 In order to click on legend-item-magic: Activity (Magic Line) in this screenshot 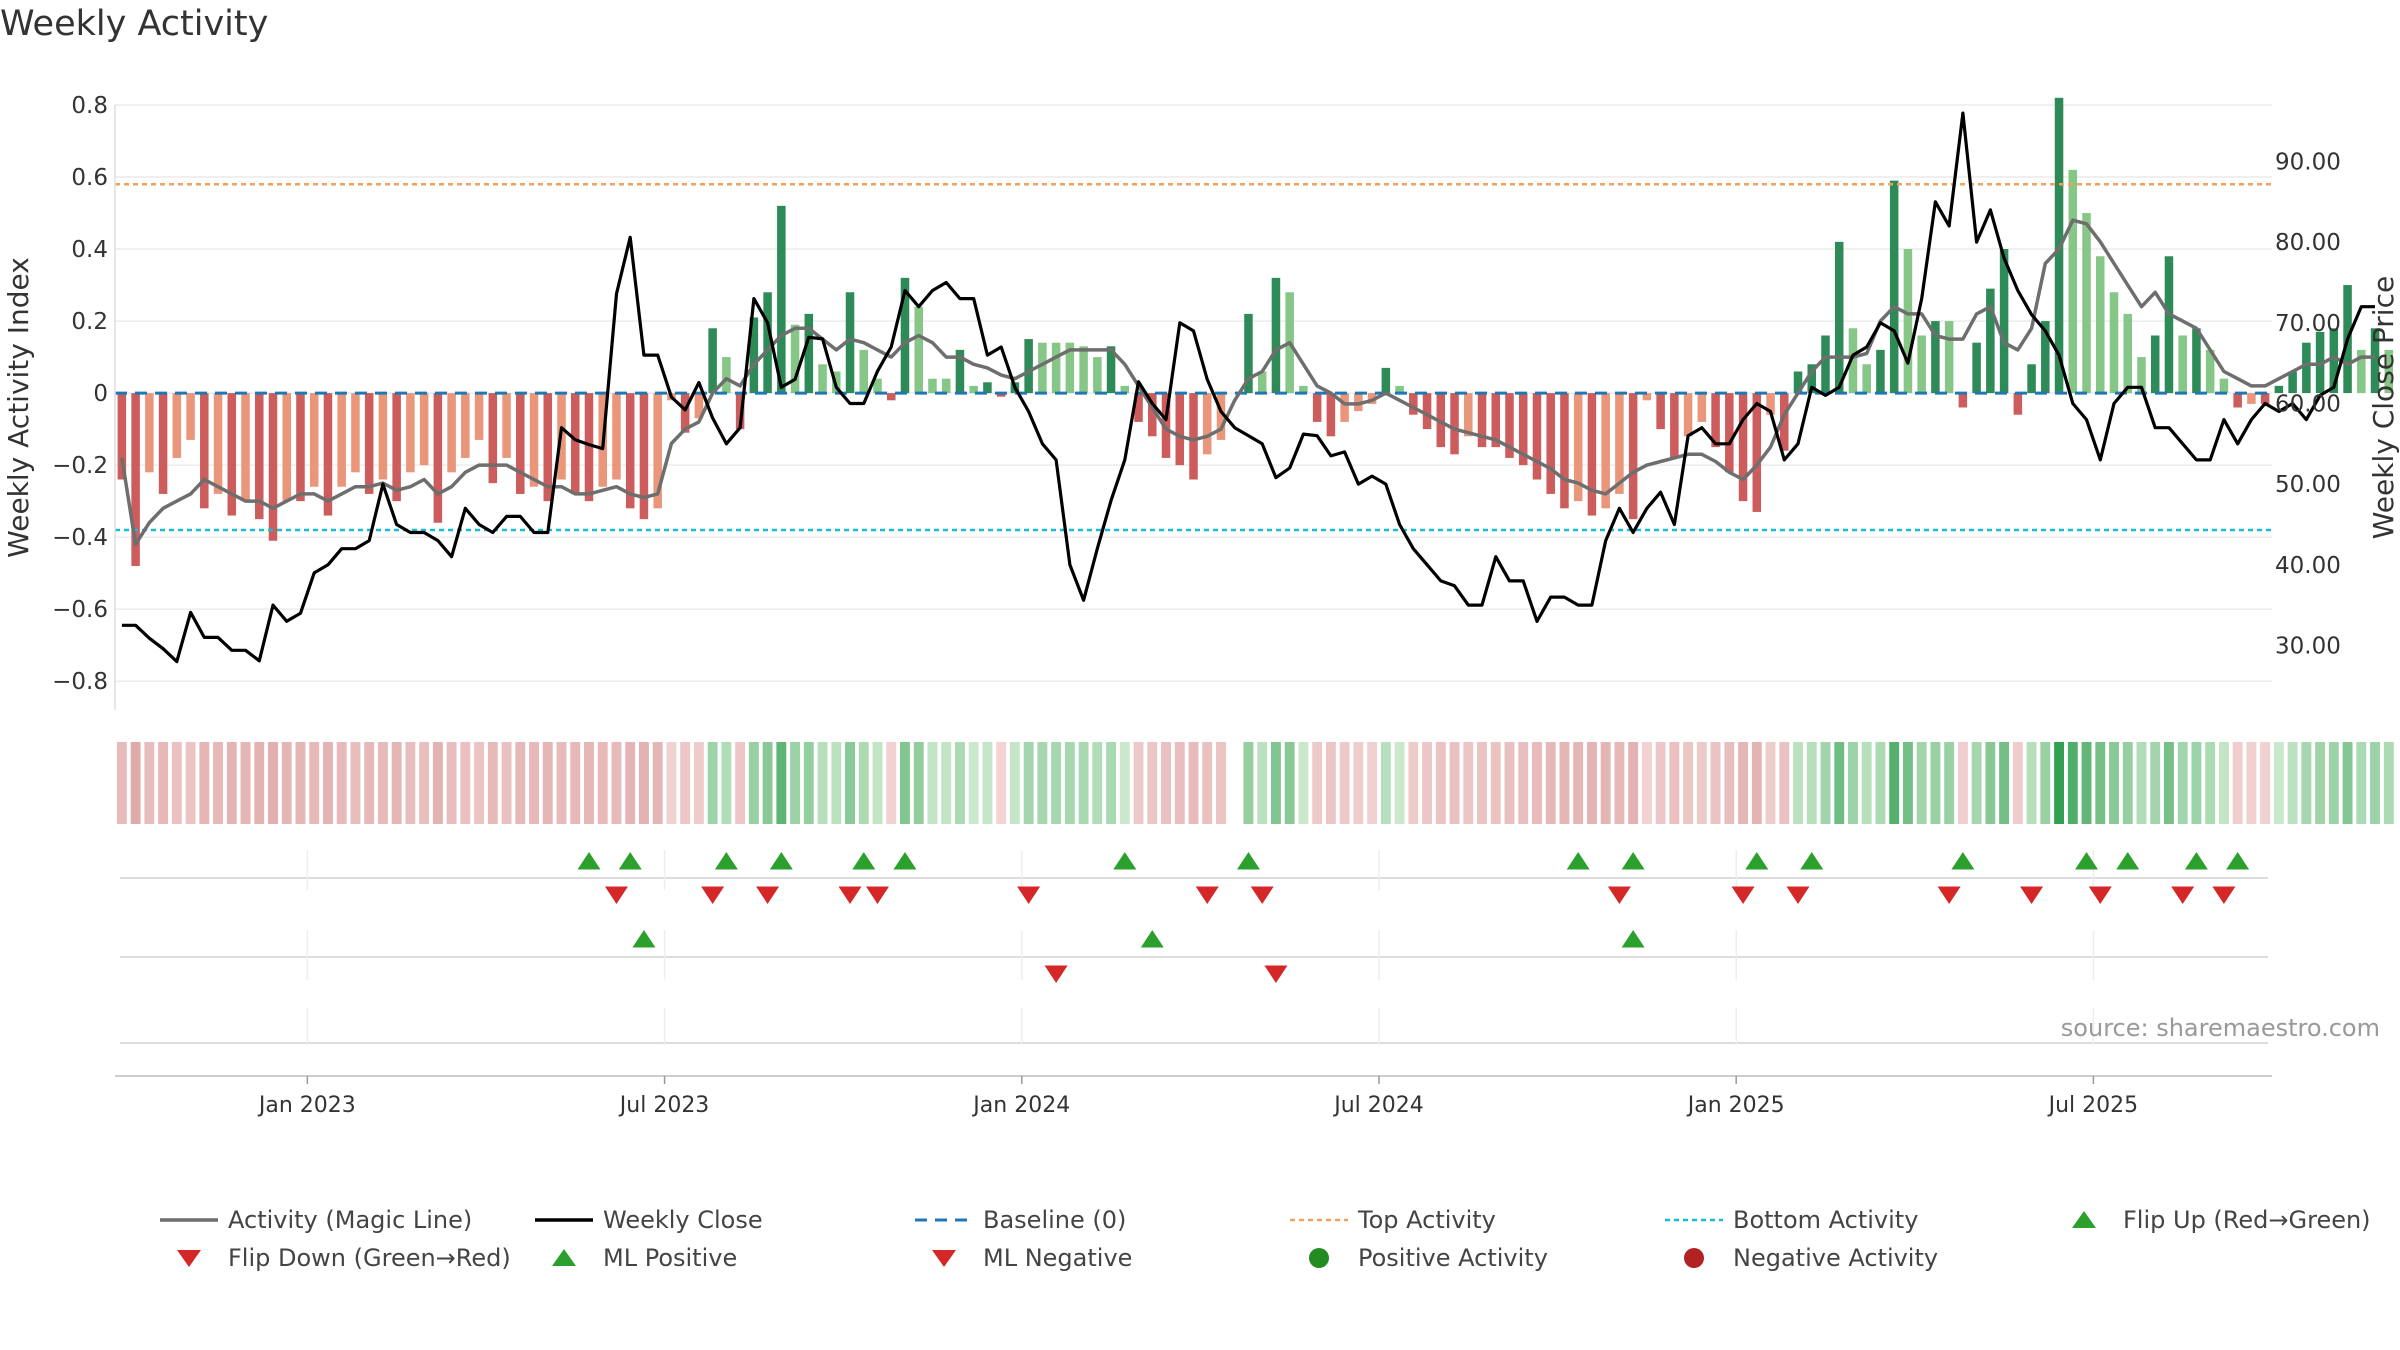, I will do `click(316, 1220)`.